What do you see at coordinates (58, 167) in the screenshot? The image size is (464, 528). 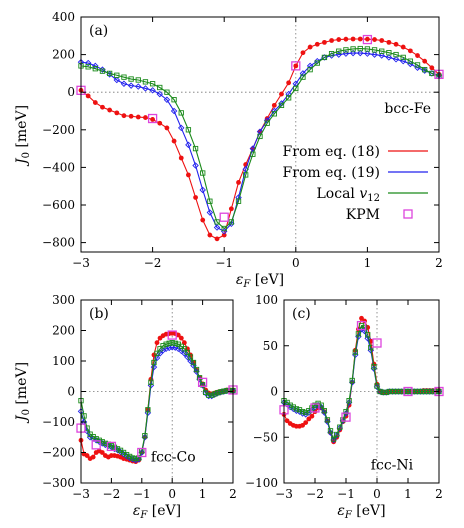 I see `y-tick-label: −400` at bounding box center [58, 167].